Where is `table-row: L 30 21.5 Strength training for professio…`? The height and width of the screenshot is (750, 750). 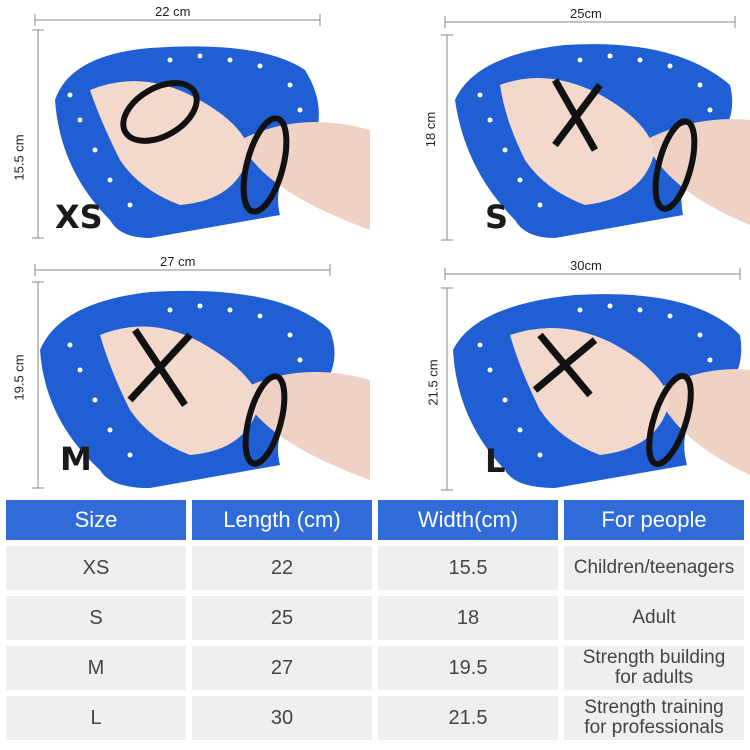
table-row: L 30 21.5 Strength training for professio… is located at coordinates (375, 718).